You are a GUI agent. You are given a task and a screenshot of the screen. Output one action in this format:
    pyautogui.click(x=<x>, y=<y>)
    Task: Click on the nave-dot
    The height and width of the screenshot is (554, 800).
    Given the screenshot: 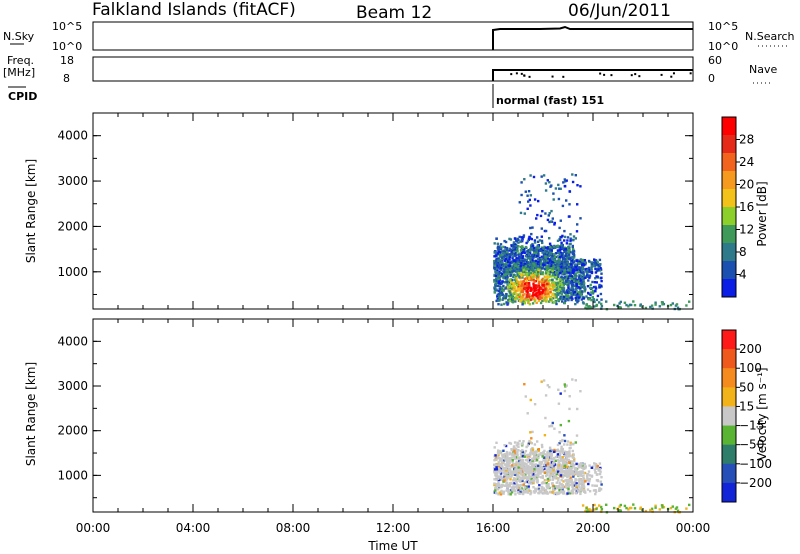 What is the action you would take?
    pyautogui.click(x=635, y=74)
    